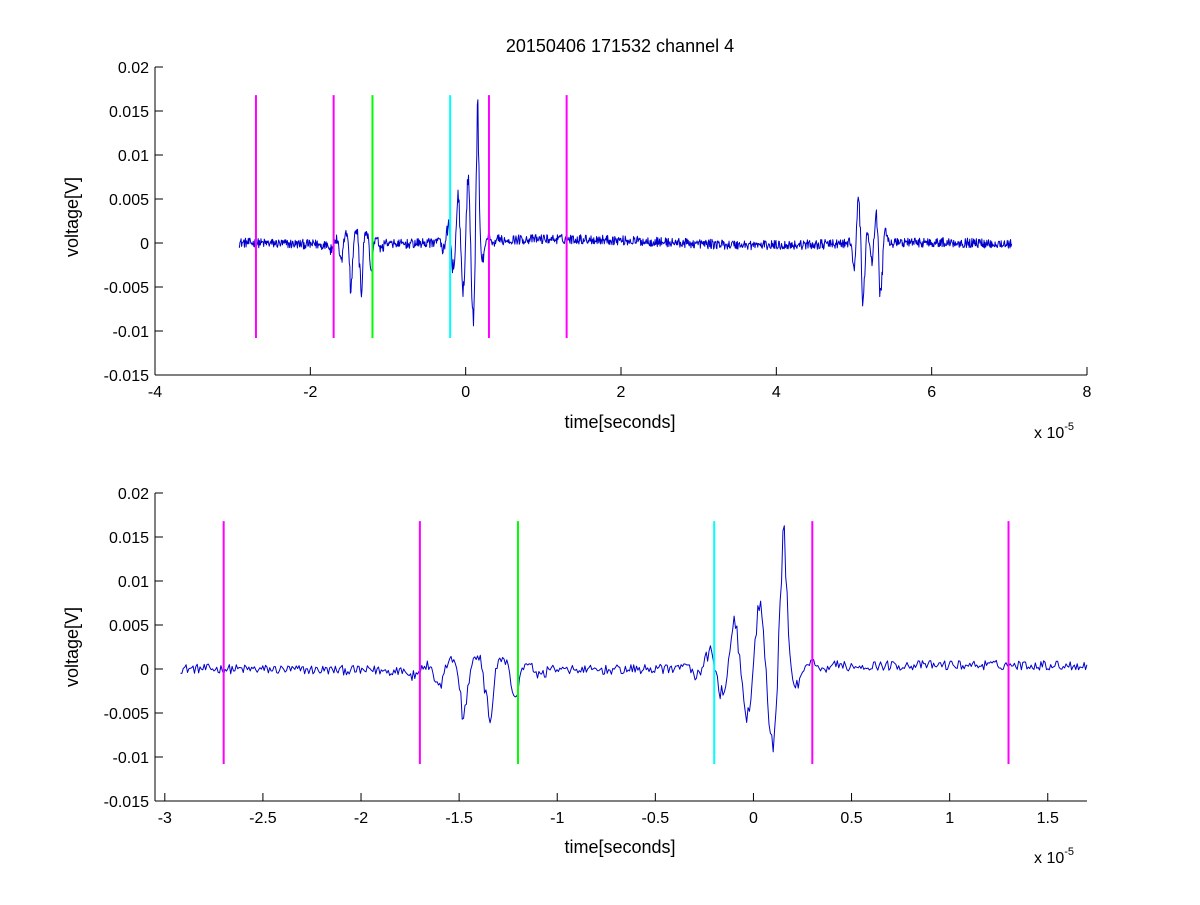 Image resolution: width=1200 pixels, height=905 pixels. I want to click on bottom-x-tick-label: 1.5, so click(1048, 818).